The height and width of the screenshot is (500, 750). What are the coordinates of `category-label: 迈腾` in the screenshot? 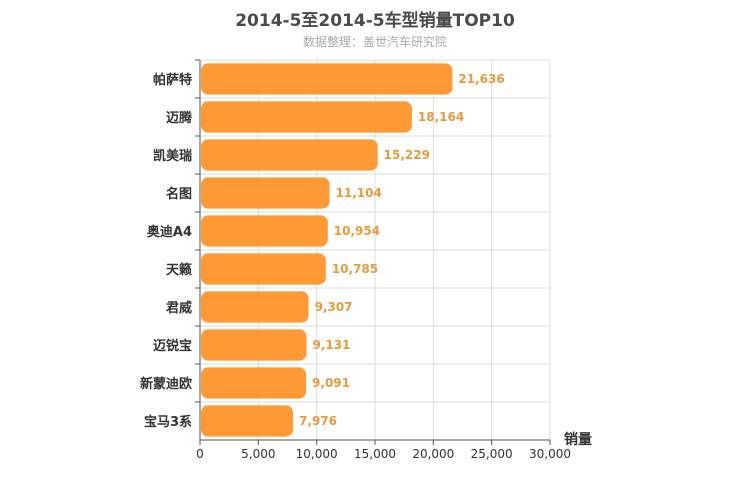 It's located at (179, 118).